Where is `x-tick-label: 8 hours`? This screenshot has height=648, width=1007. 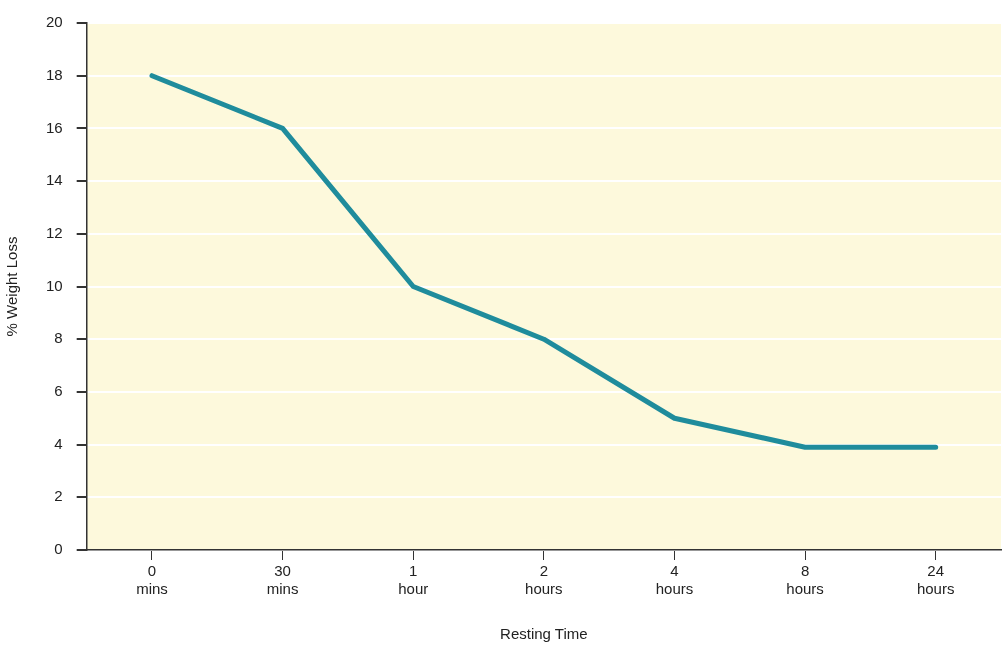 x-tick-label: 8 hours is located at coordinates (805, 580).